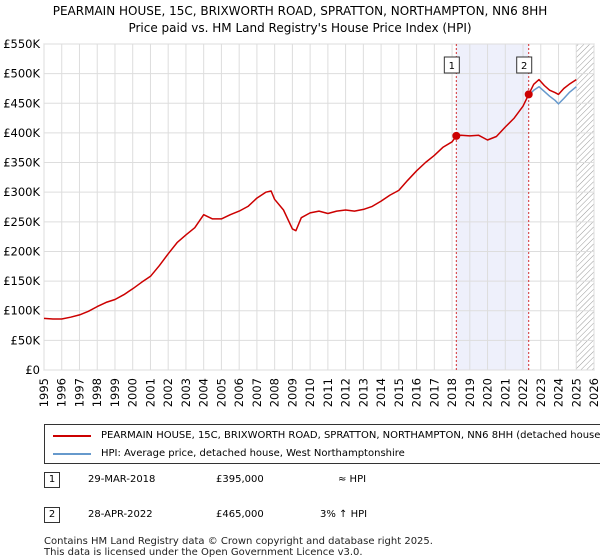  Describe the element at coordinates (523, 392) in the screenshot. I see `x-tick-label: 2022` at that location.